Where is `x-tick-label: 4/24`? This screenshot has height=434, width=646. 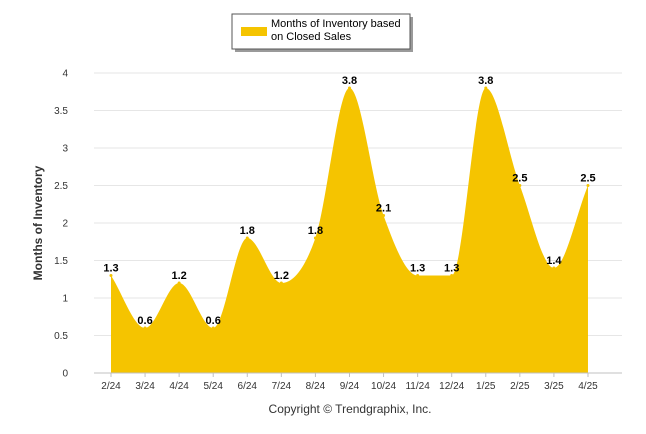
x-tick-label: 4/24 is located at coordinates (179, 386).